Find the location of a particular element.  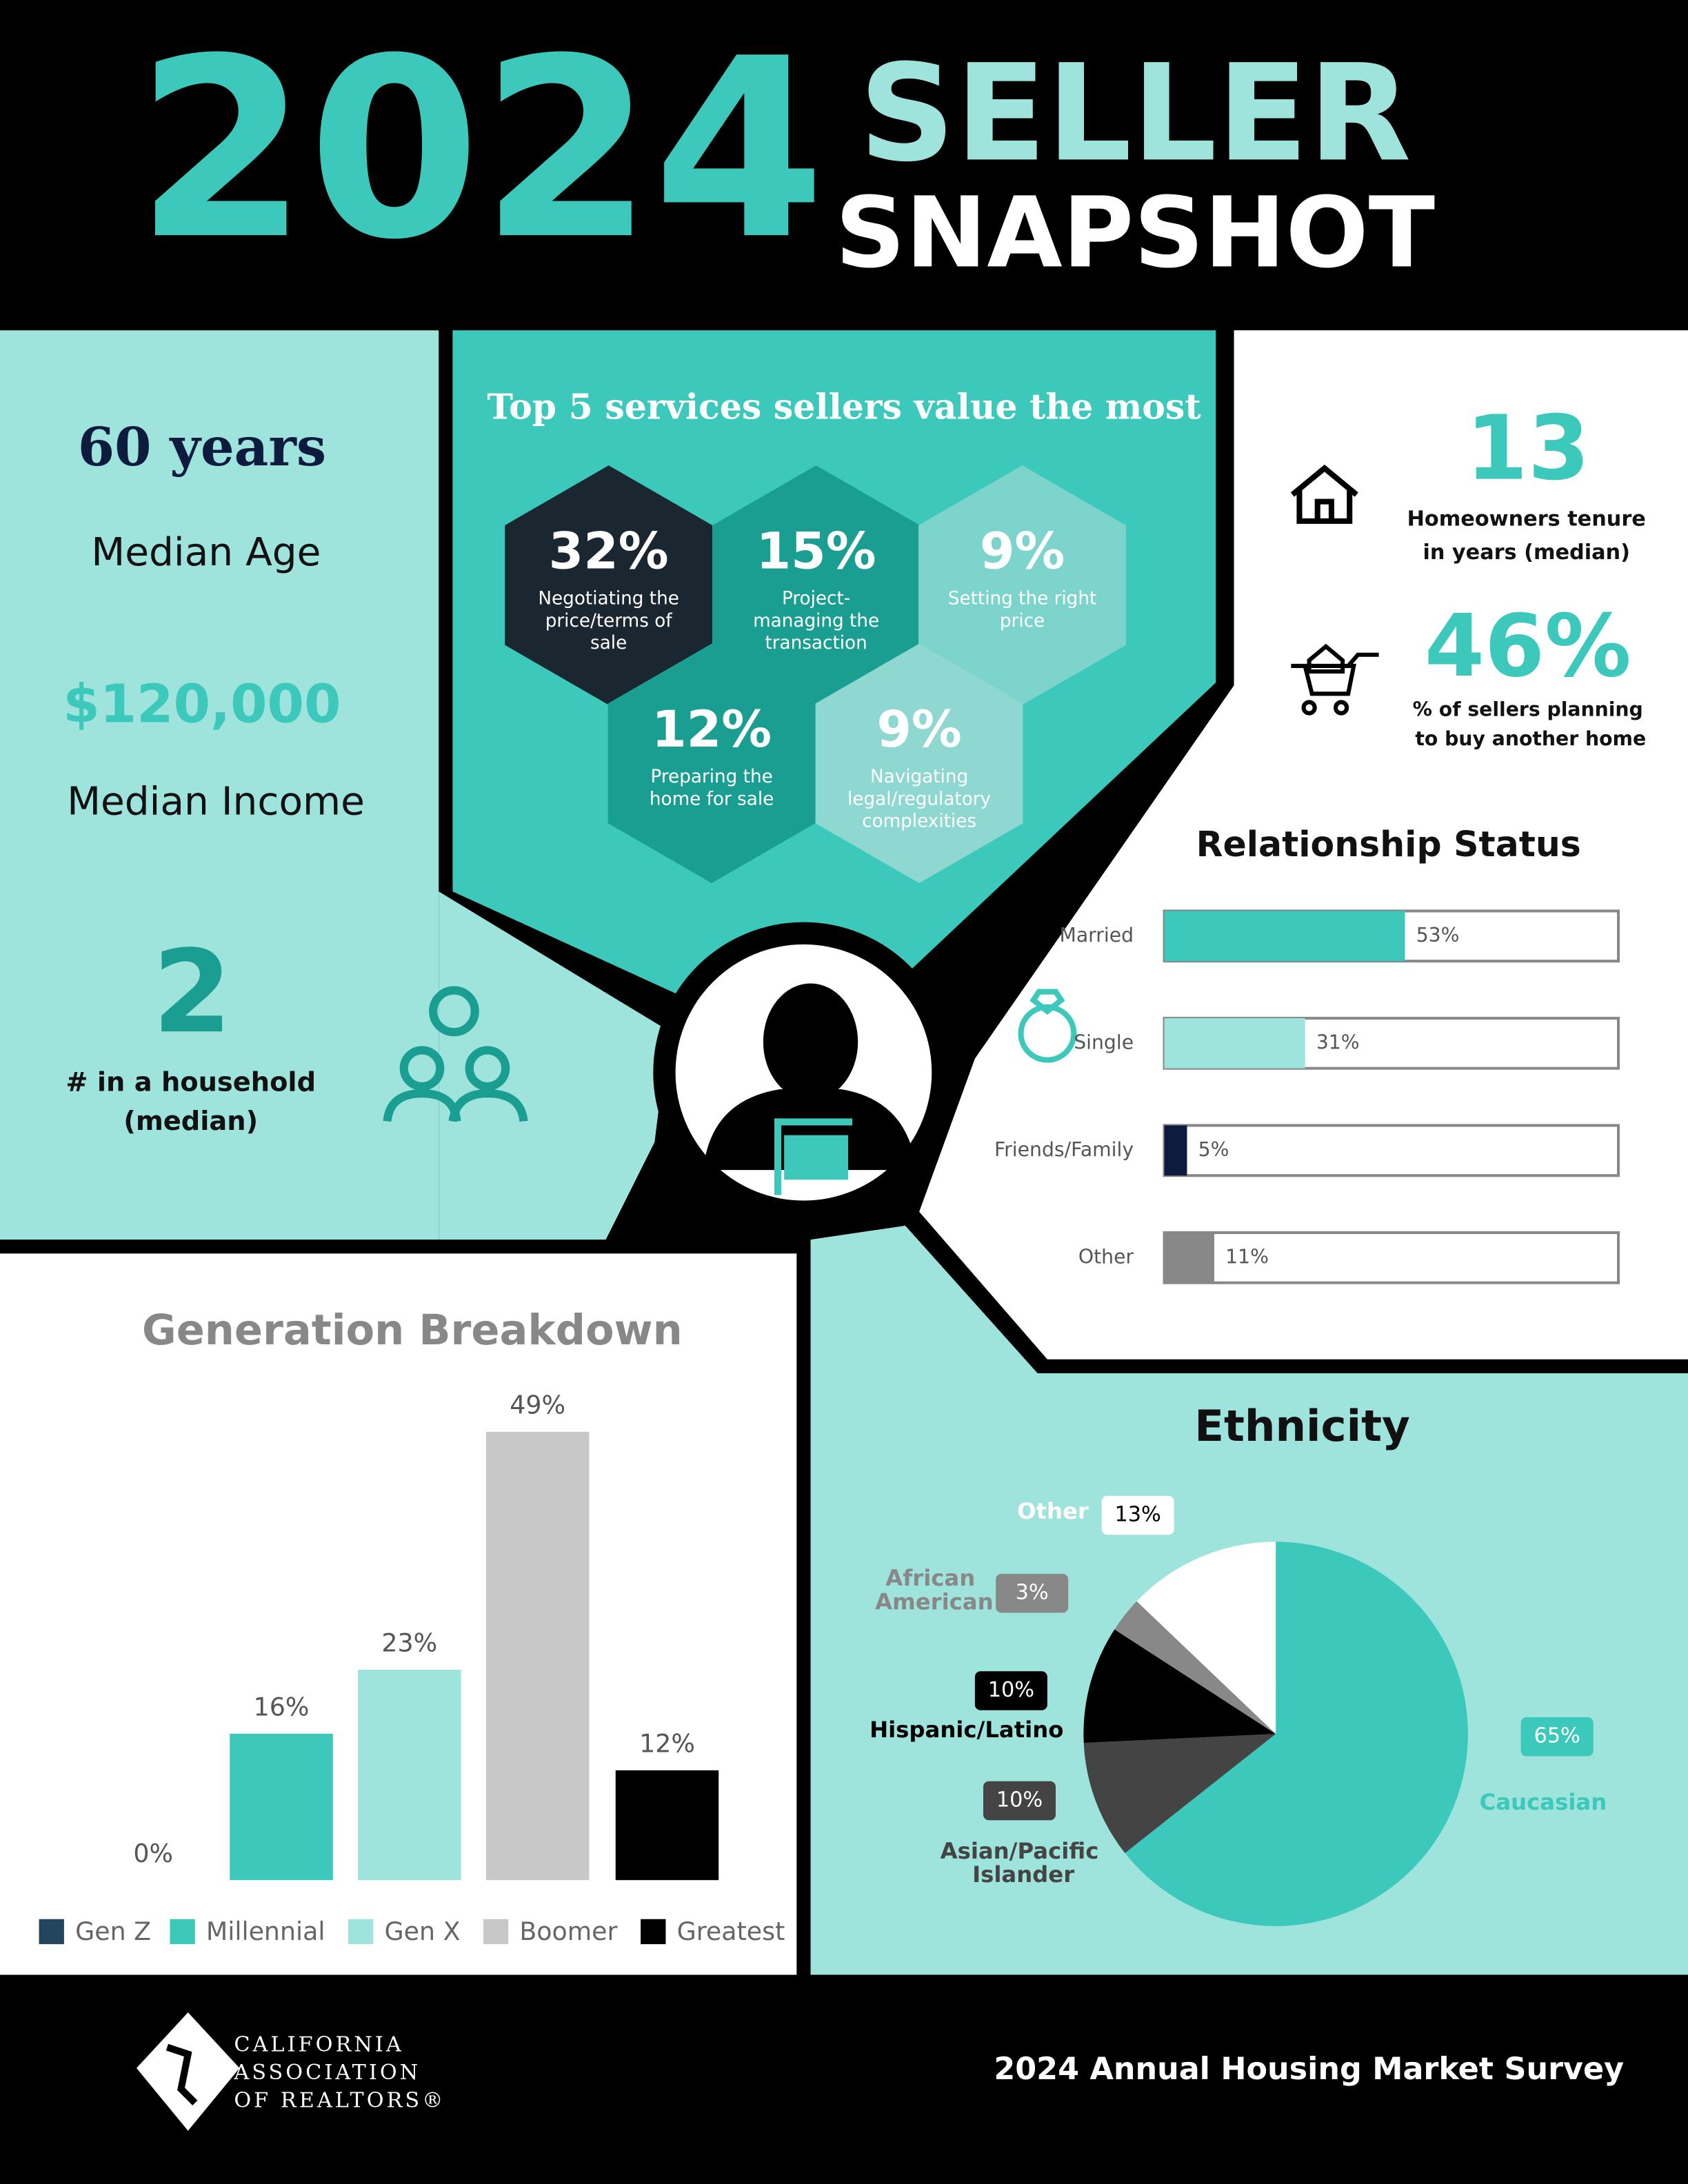

legend-label: Gen X is located at coordinates (422, 1931).